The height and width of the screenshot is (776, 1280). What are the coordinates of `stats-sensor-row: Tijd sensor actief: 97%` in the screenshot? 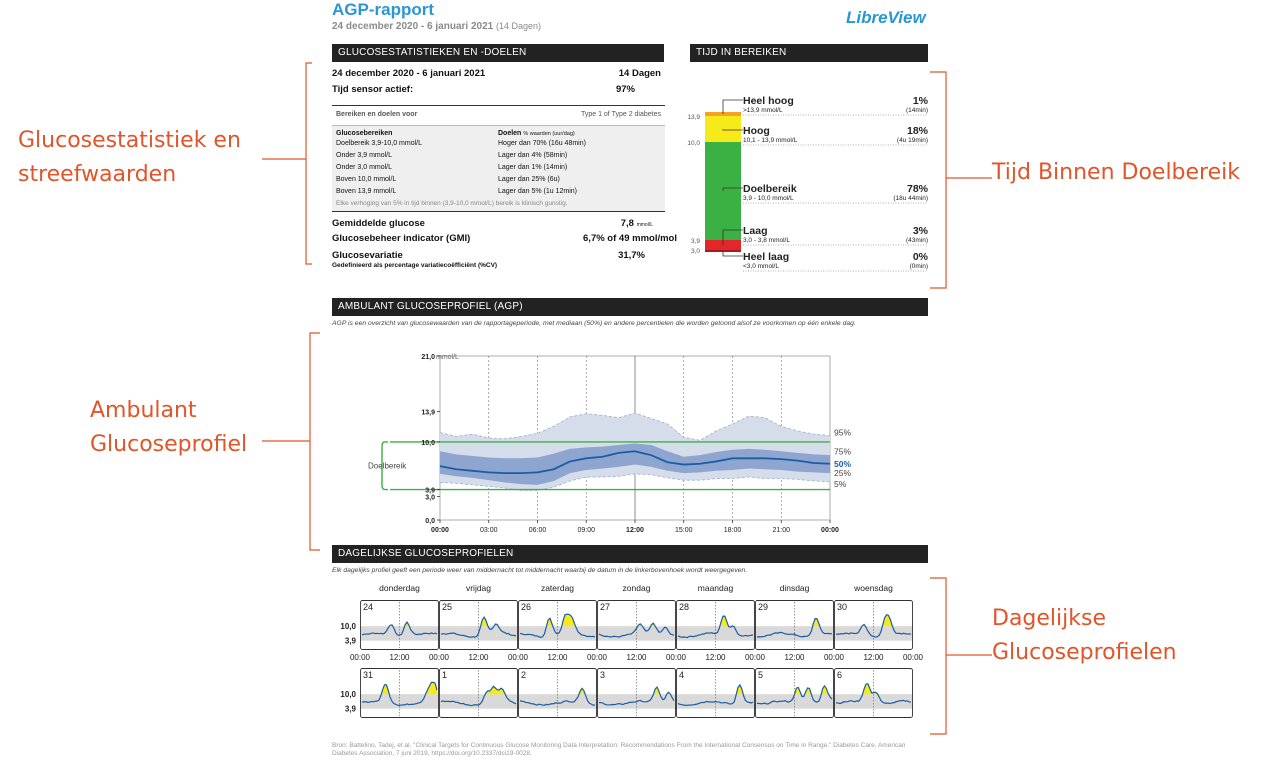 It's located at (498, 89).